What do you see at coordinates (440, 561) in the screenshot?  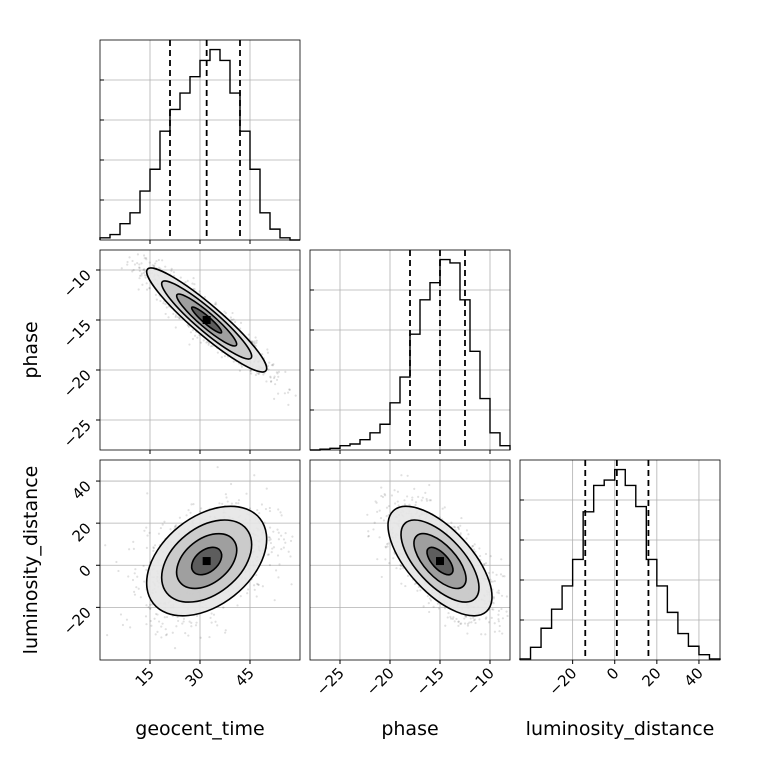 I see `density-peak` at bounding box center [440, 561].